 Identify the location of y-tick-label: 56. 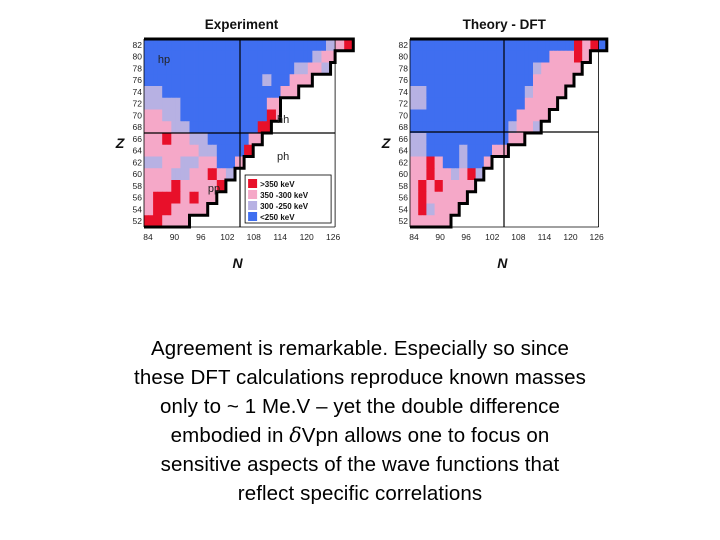
(138, 198).